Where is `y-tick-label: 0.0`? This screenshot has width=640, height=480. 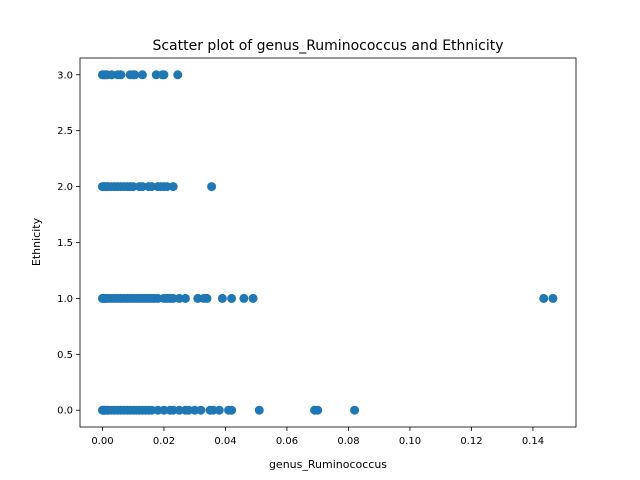
y-tick-label: 0.0 is located at coordinates (65, 411).